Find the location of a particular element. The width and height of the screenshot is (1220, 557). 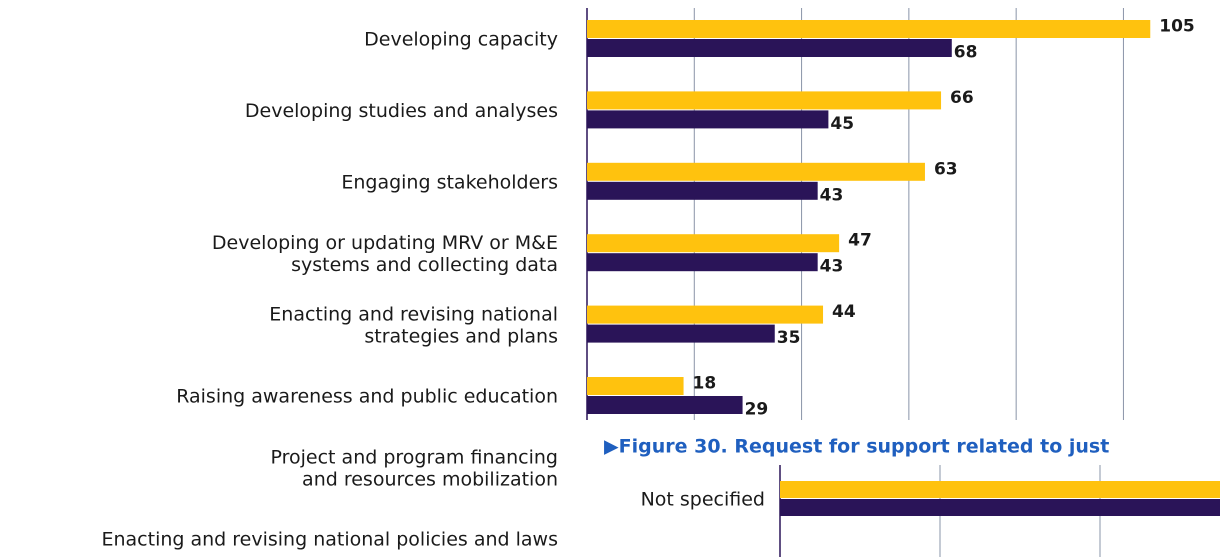

y-tick-label: Engaging stakeholders is located at coordinates (449, 182).